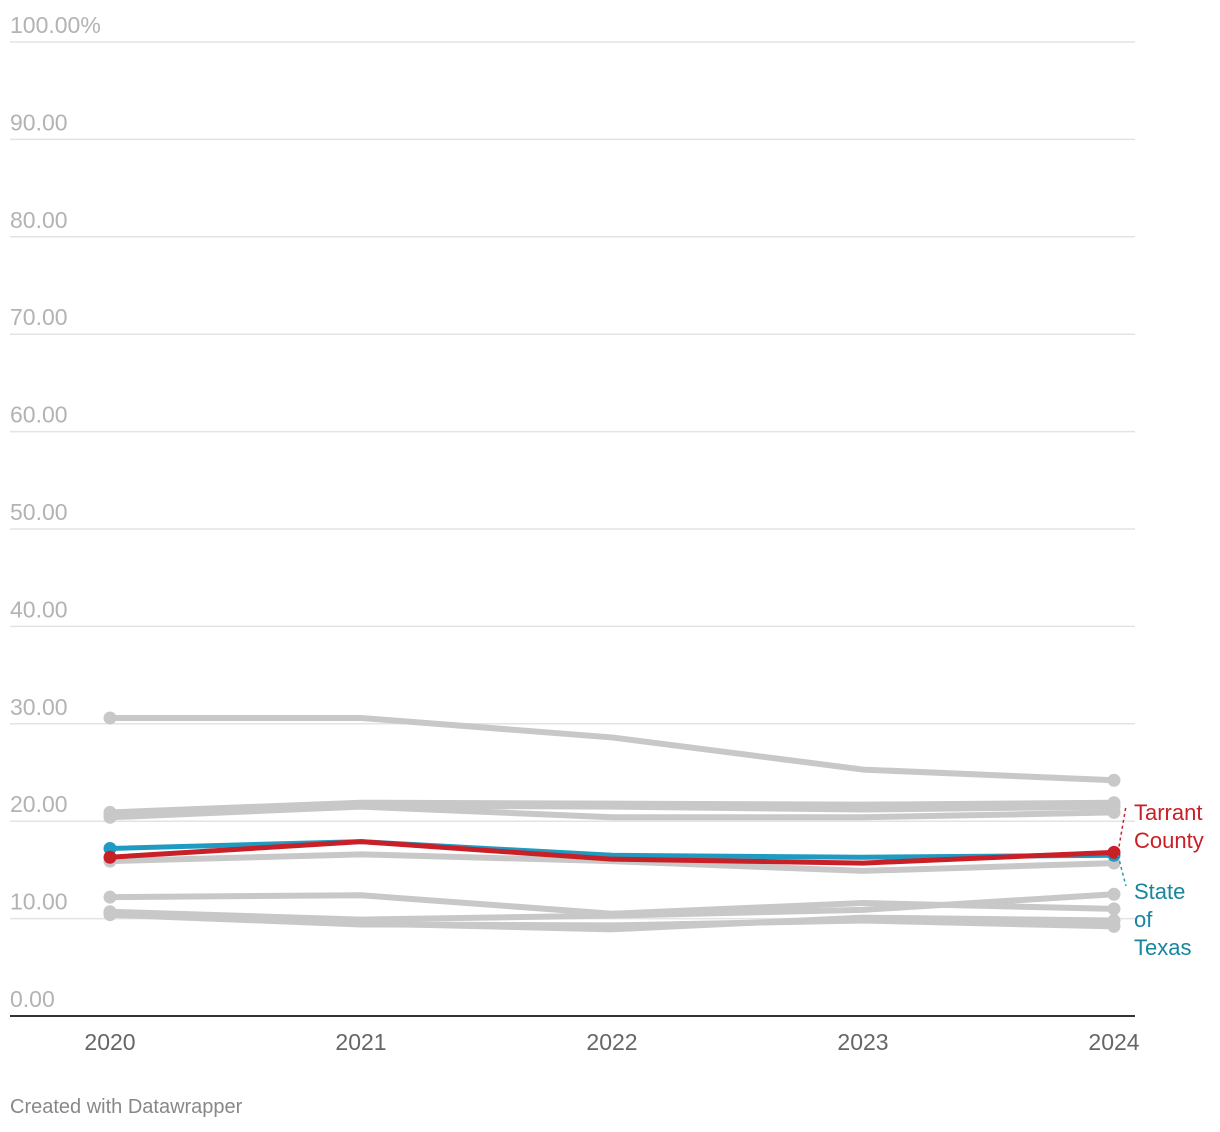  I want to click on y-tick-label: 100.00%, so click(55, 25).